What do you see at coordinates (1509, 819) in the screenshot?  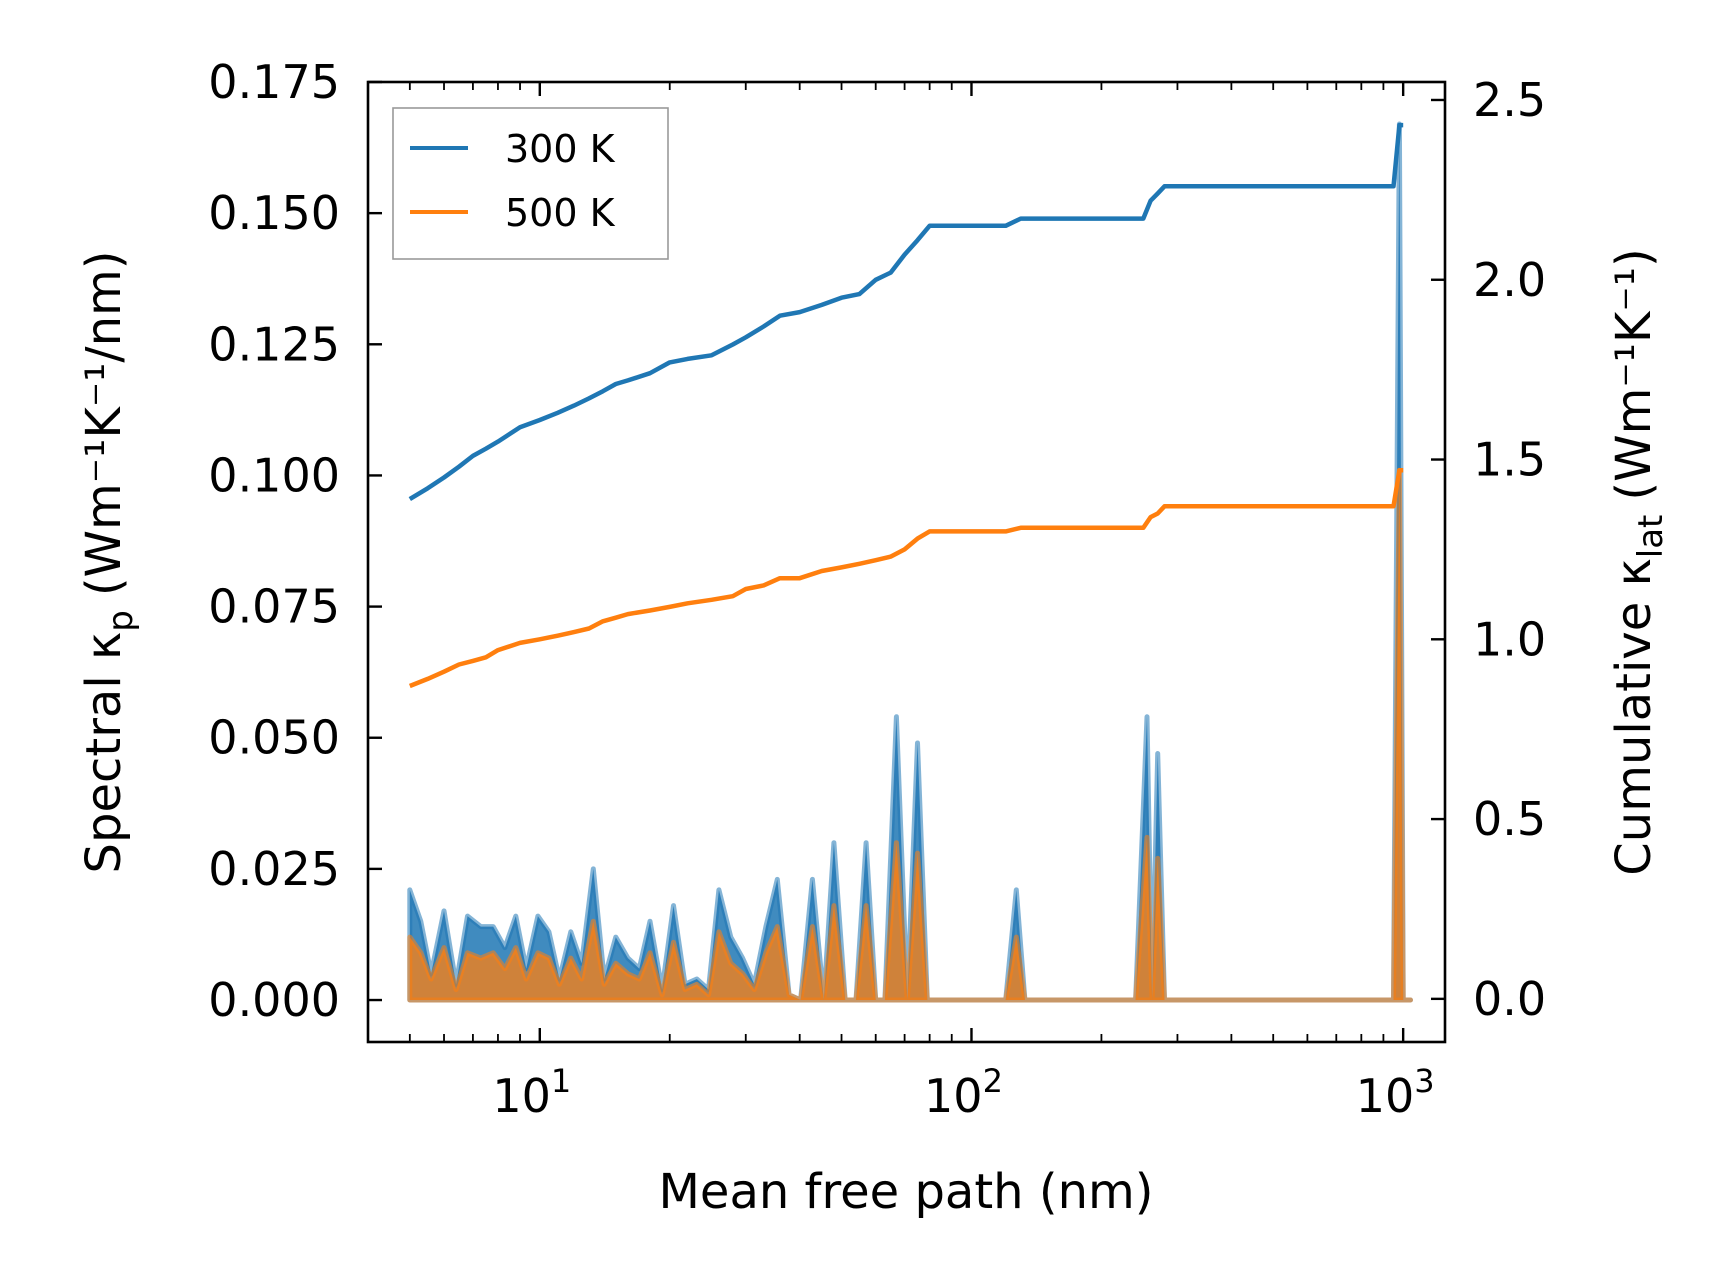 I see `right-y-tick-label: 0.5` at bounding box center [1509, 819].